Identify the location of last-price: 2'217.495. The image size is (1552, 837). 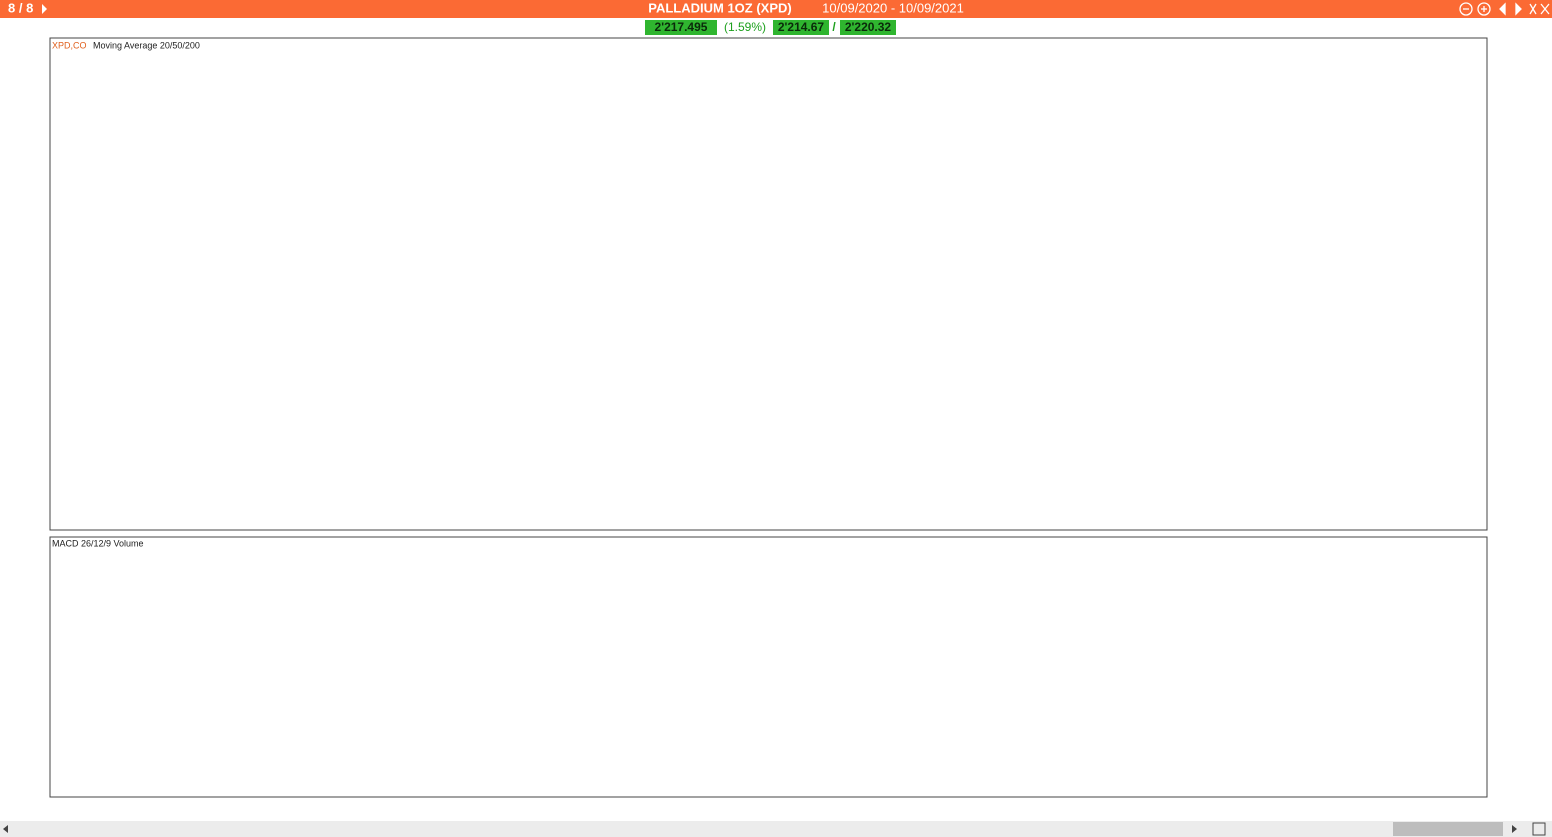
(681, 27).